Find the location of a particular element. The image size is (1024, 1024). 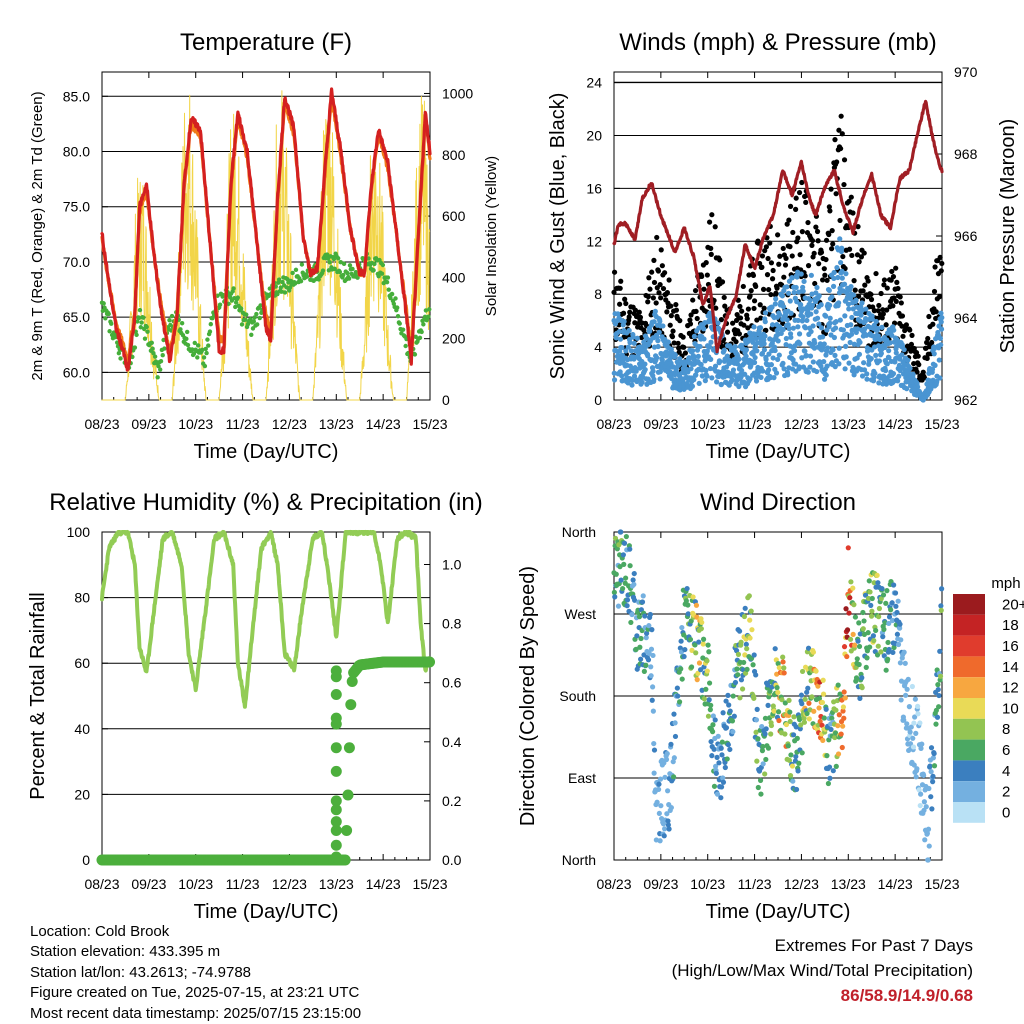

chart-title: Winds (mph) & Pressure (mb) is located at coordinates (777, 42).